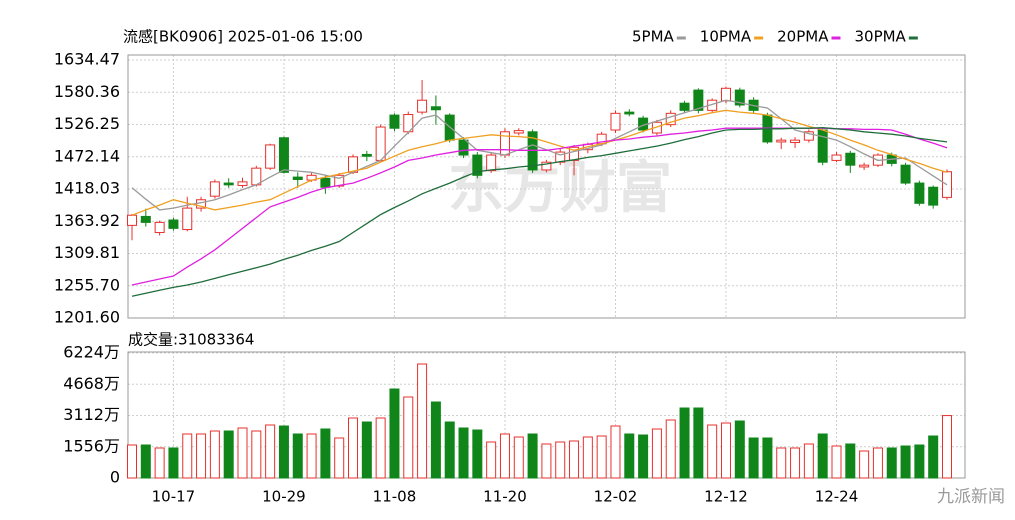 The width and height of the screenshot is (1015, 520). I want to click on x-tick-label: 12-02, so click(616, 497).